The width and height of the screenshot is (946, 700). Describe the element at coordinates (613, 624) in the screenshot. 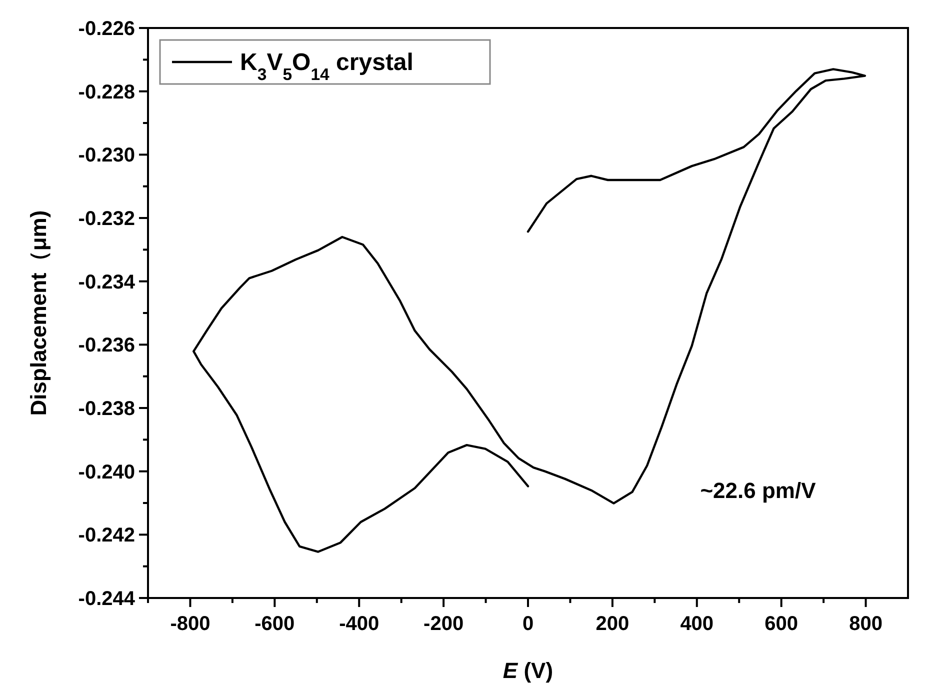

I see `x-tick-label: 200` at that location.